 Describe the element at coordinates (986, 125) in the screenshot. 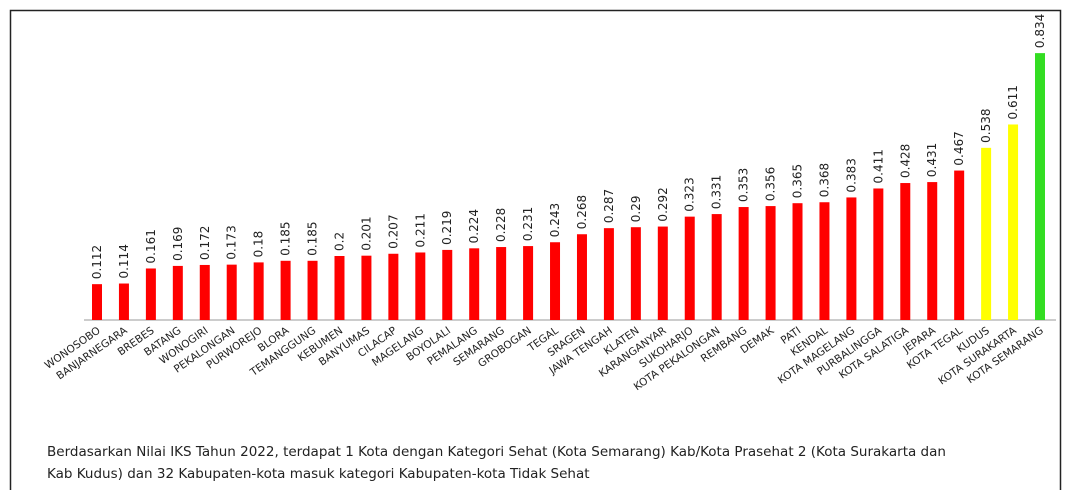

I see `value-label: 0.538` at that location.